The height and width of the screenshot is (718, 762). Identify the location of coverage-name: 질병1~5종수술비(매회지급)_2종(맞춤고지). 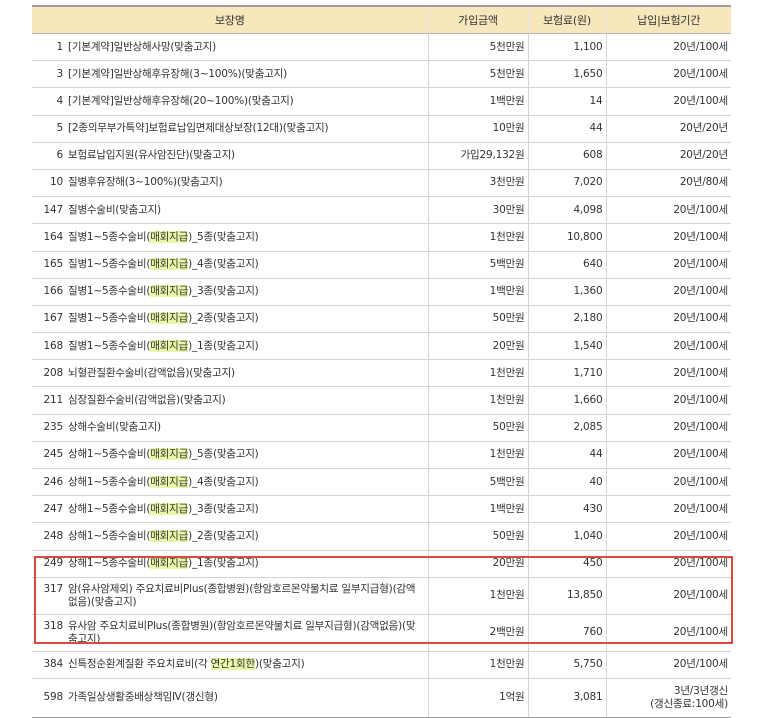
(163, 318).